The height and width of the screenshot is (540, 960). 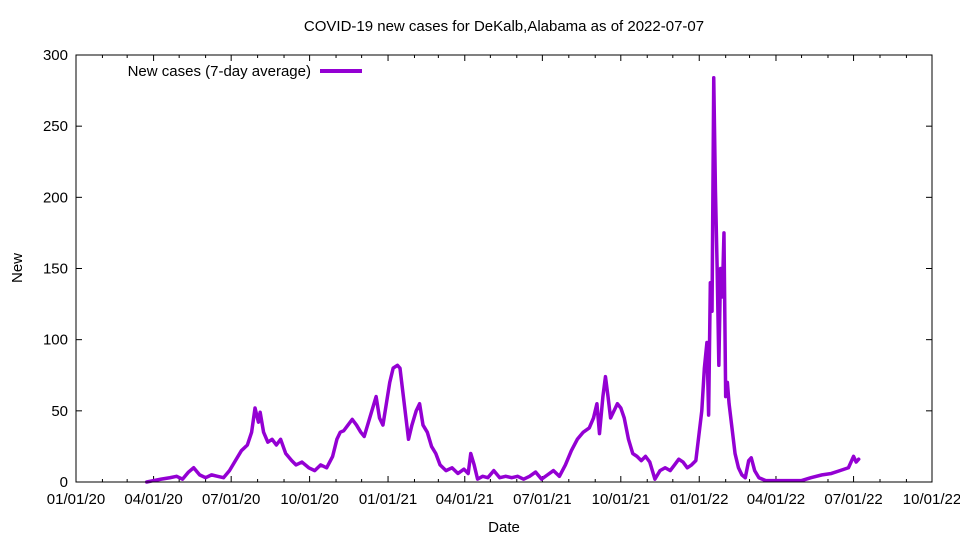 I want to click on y-tick-label: 50, so click(x=59, y=411).